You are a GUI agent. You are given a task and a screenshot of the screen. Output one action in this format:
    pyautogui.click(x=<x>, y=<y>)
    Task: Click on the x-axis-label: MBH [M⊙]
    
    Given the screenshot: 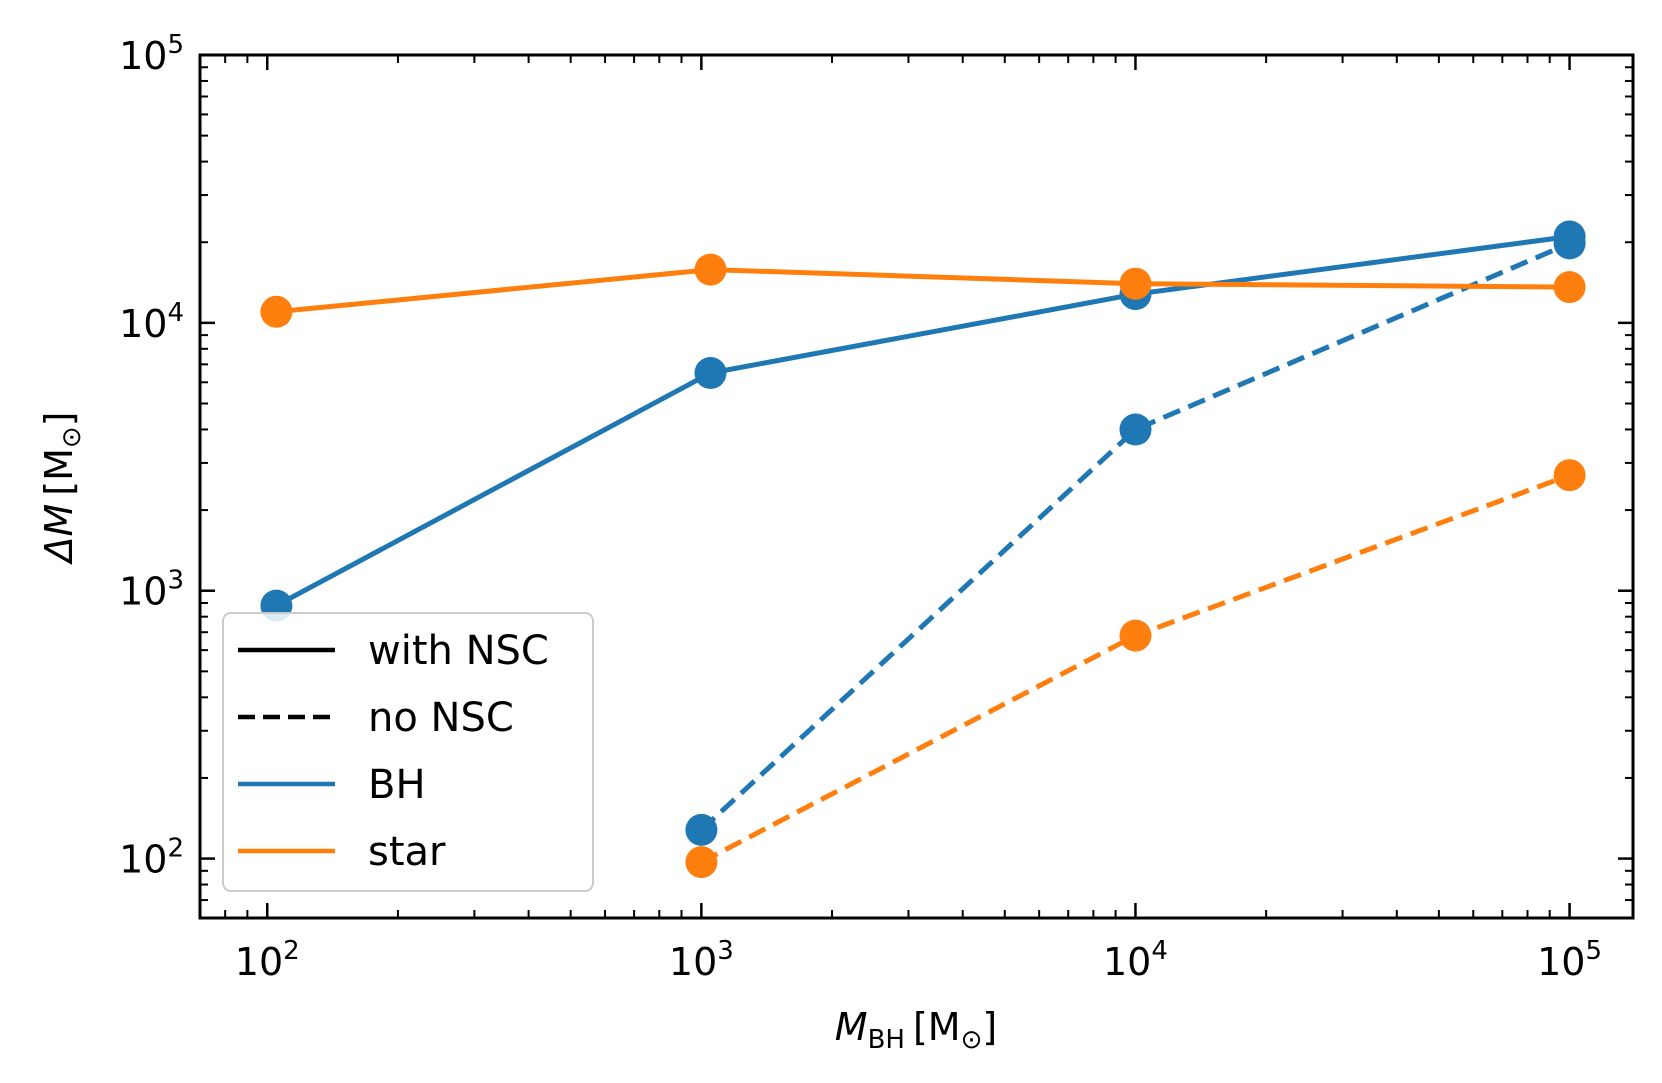 What is the action you would take?
    pyautogui.click(x=916, y=1030)
    